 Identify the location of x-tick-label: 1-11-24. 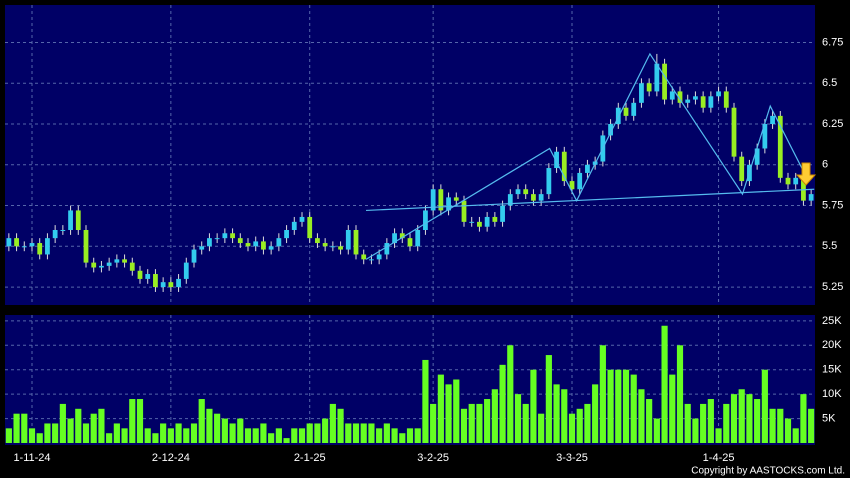
(31, 458).